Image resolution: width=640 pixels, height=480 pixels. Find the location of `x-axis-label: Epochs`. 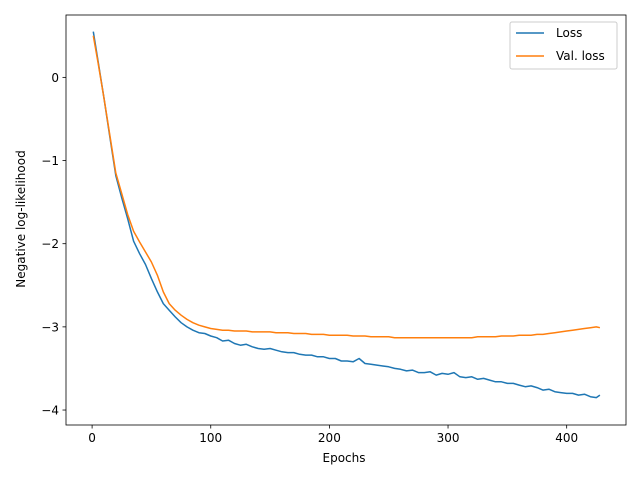

x-axis-label: Epochs is located at coordinates (344, 458).